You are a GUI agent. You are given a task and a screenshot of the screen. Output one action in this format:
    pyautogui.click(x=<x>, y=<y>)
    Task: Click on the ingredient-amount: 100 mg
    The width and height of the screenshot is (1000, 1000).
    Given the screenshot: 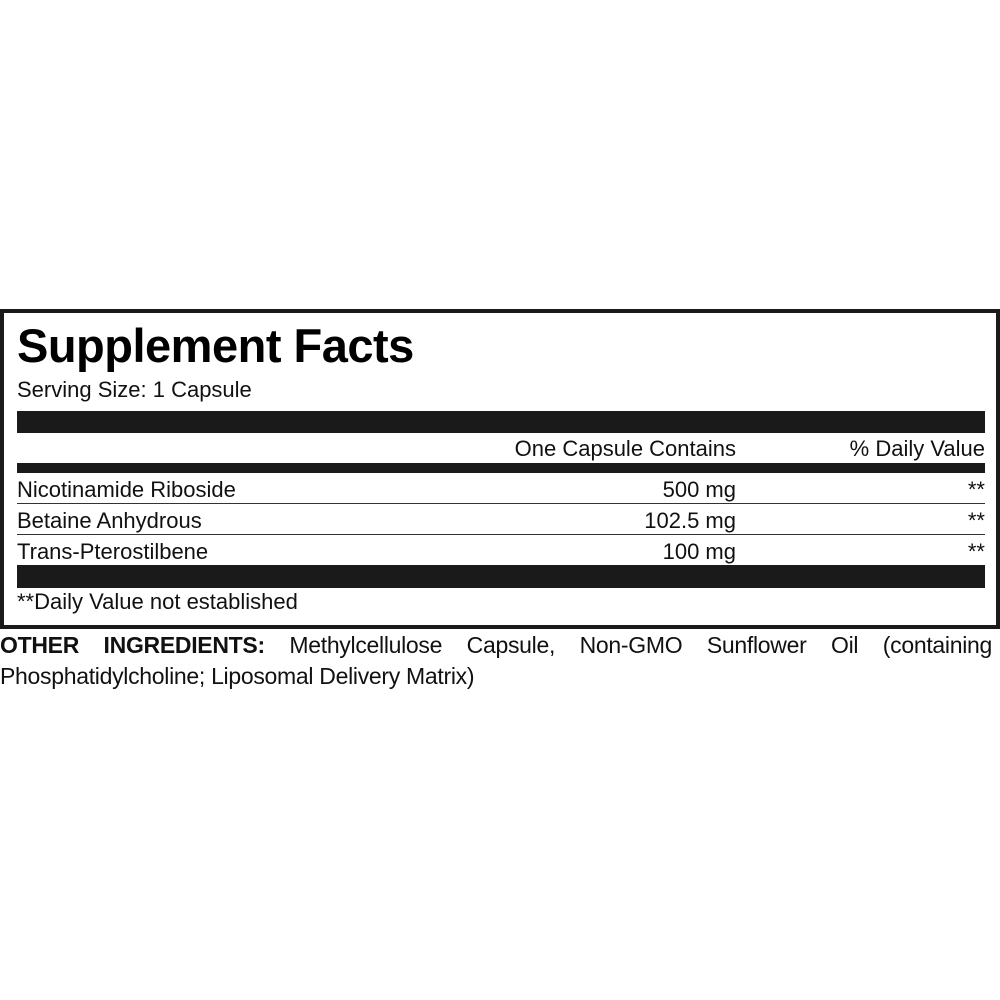 What is the action you would take?
    pyautogui.click(x=699, y=551)
    